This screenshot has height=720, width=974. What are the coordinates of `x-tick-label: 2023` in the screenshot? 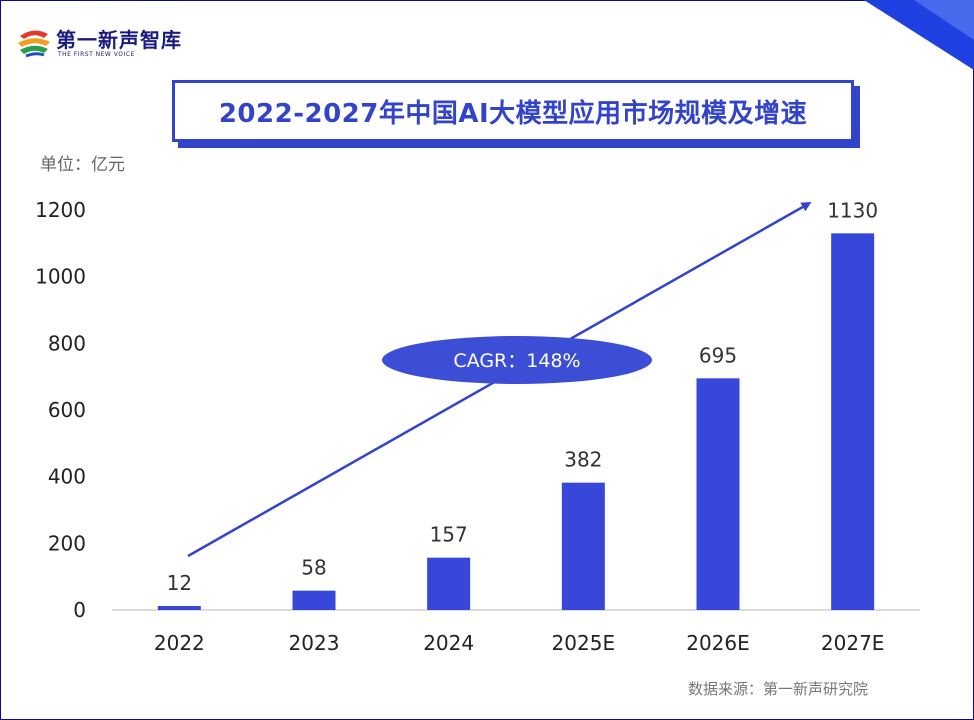 It's located at (314, 643).